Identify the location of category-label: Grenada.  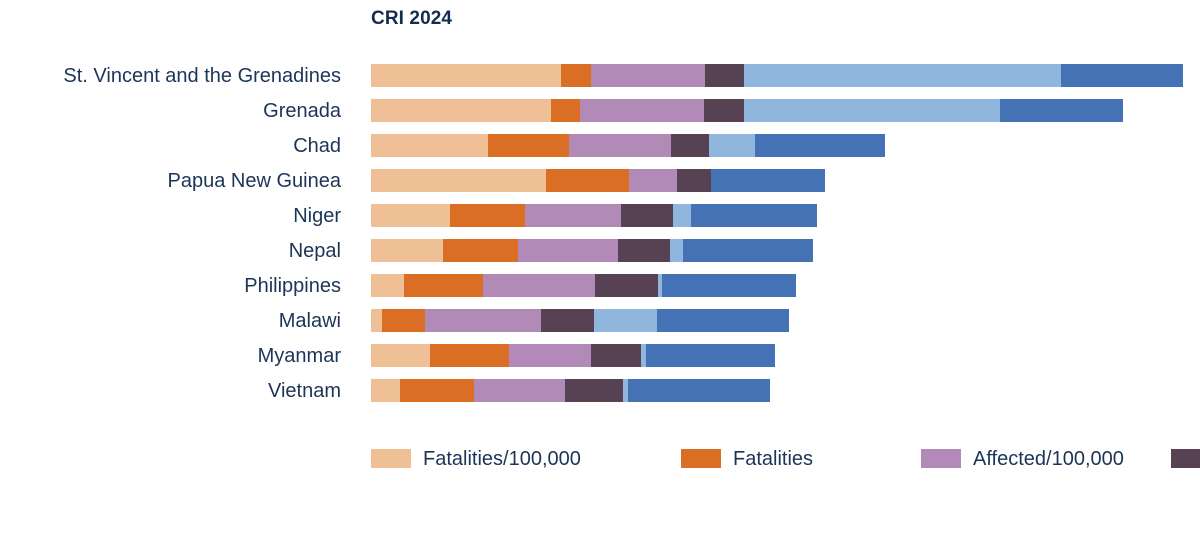
(302, 110).